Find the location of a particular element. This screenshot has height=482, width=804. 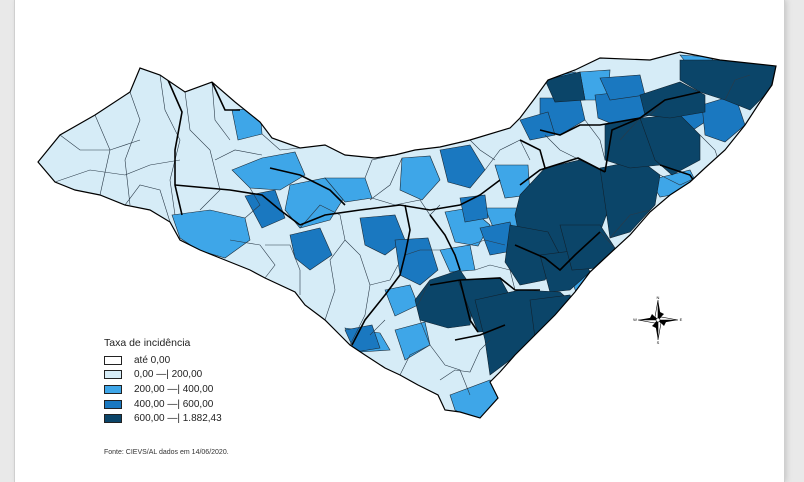

legend-title: Taxa de incidência is located at coordinates (147, 343).